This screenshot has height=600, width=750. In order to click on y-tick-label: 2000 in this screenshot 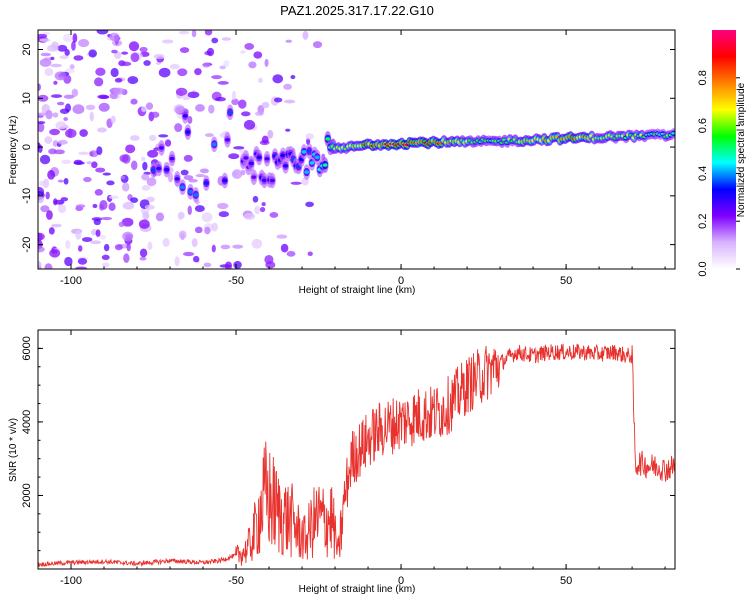, I will do `click(27, 495)`.